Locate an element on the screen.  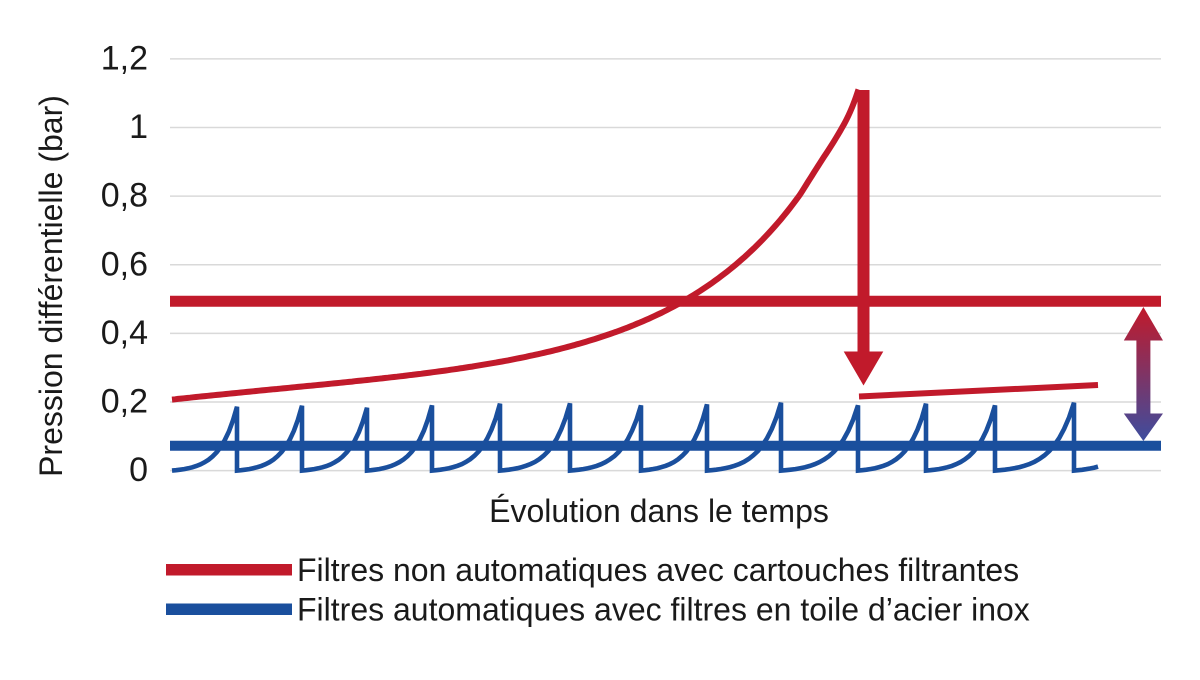
svg-text: Évolution dans le temps is located at coordinates (659, 511).